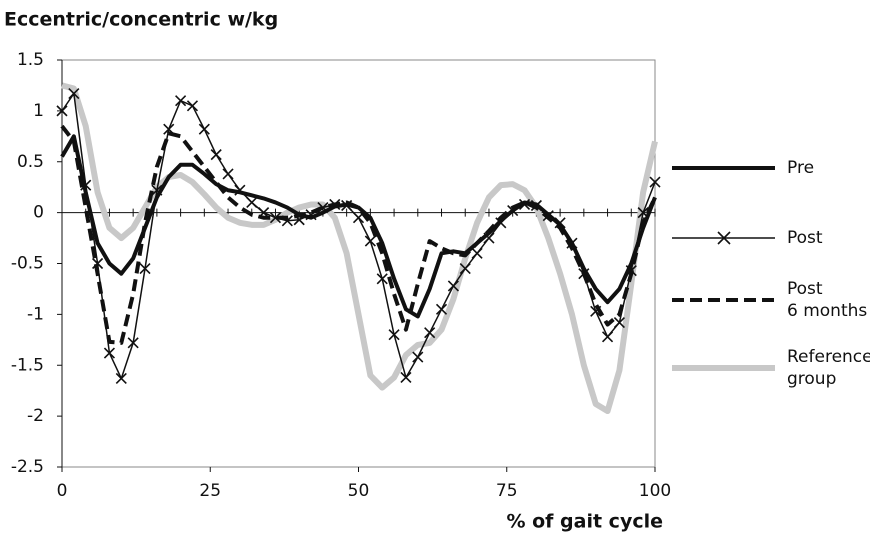 This screenshot has width=870, height=540. I want to click on y-tick-label: -2.5, so click(27, 467).